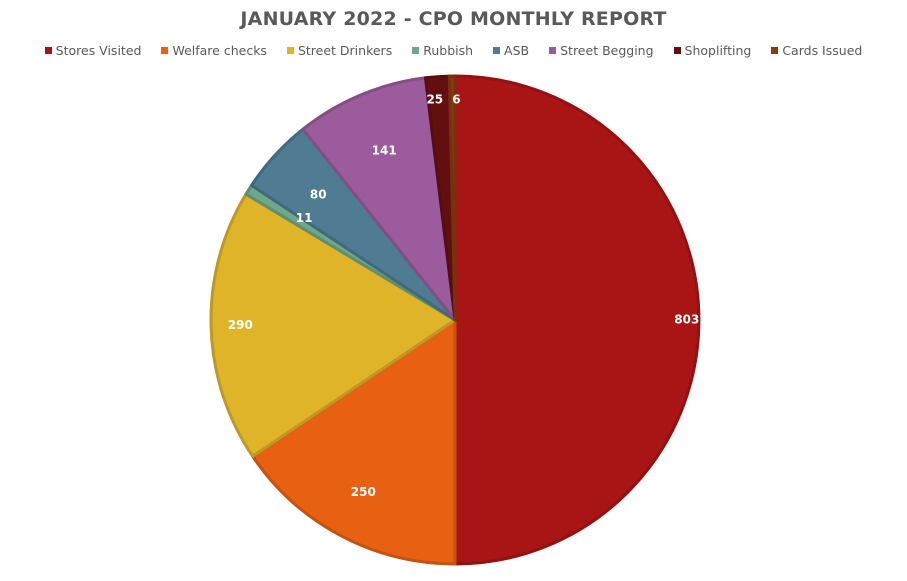 The width and height of the screenshot is (907, 581). I want to click on legend-item-cards-issued: Cards Issued, so click(816, 50).